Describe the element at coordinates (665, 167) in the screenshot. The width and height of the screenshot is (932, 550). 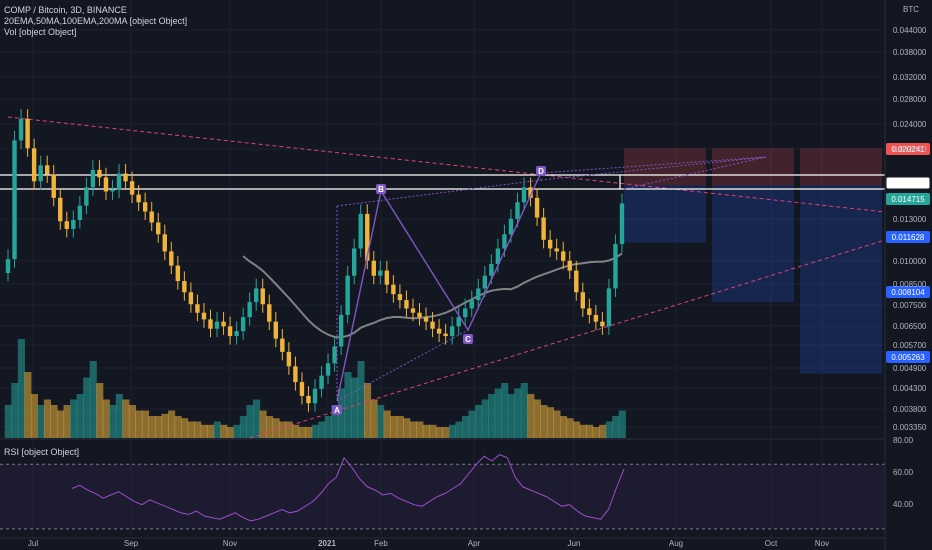
I see `stop-loss-zone` at that location.